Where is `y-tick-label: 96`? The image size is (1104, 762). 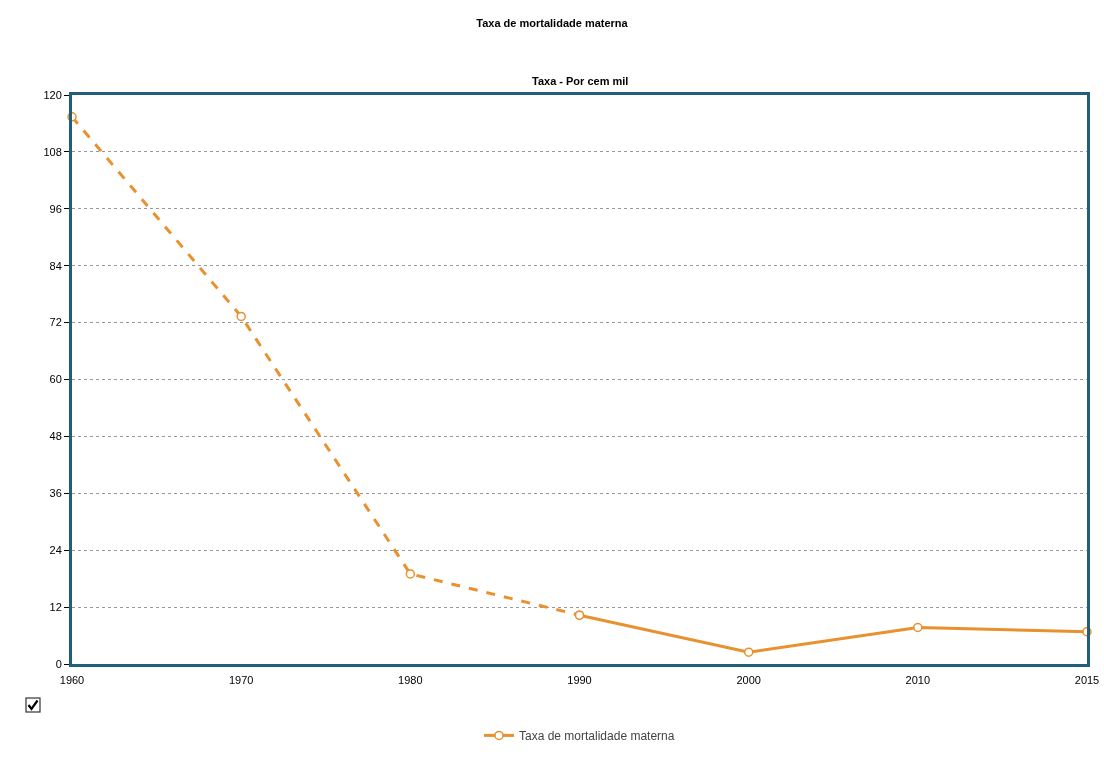
y-tick-label: 96 is located at coordinates (55, 208).